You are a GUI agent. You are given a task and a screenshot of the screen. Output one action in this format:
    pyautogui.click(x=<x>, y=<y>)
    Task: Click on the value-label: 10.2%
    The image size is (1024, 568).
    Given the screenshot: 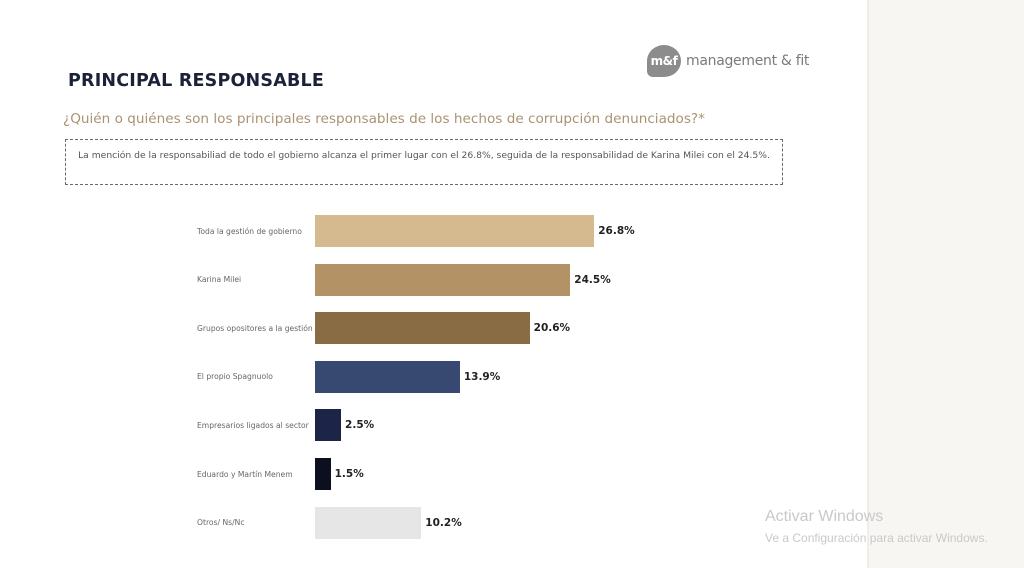 What is the action you would take?
    pyautogui.click(x=443, y=522)
    